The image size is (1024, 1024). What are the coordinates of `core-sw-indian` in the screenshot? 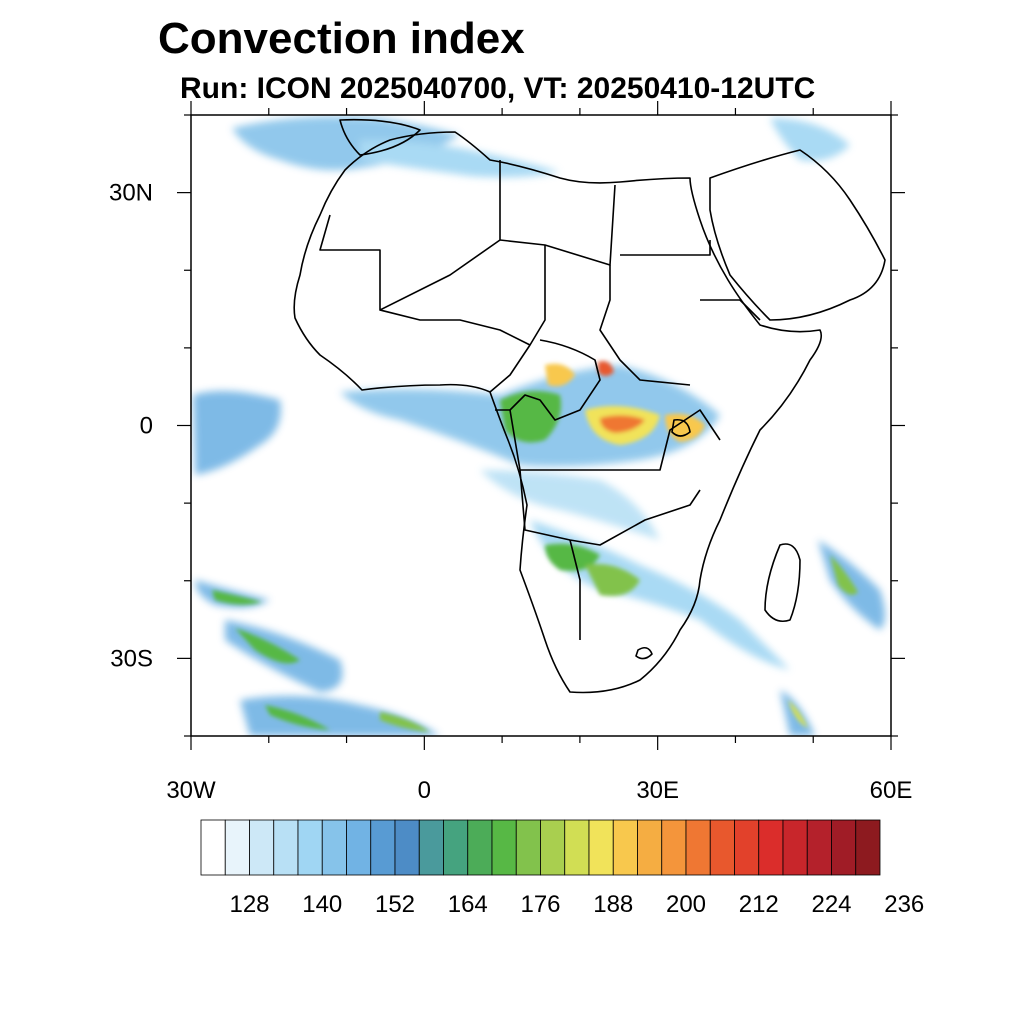 It's located at (798, 714).